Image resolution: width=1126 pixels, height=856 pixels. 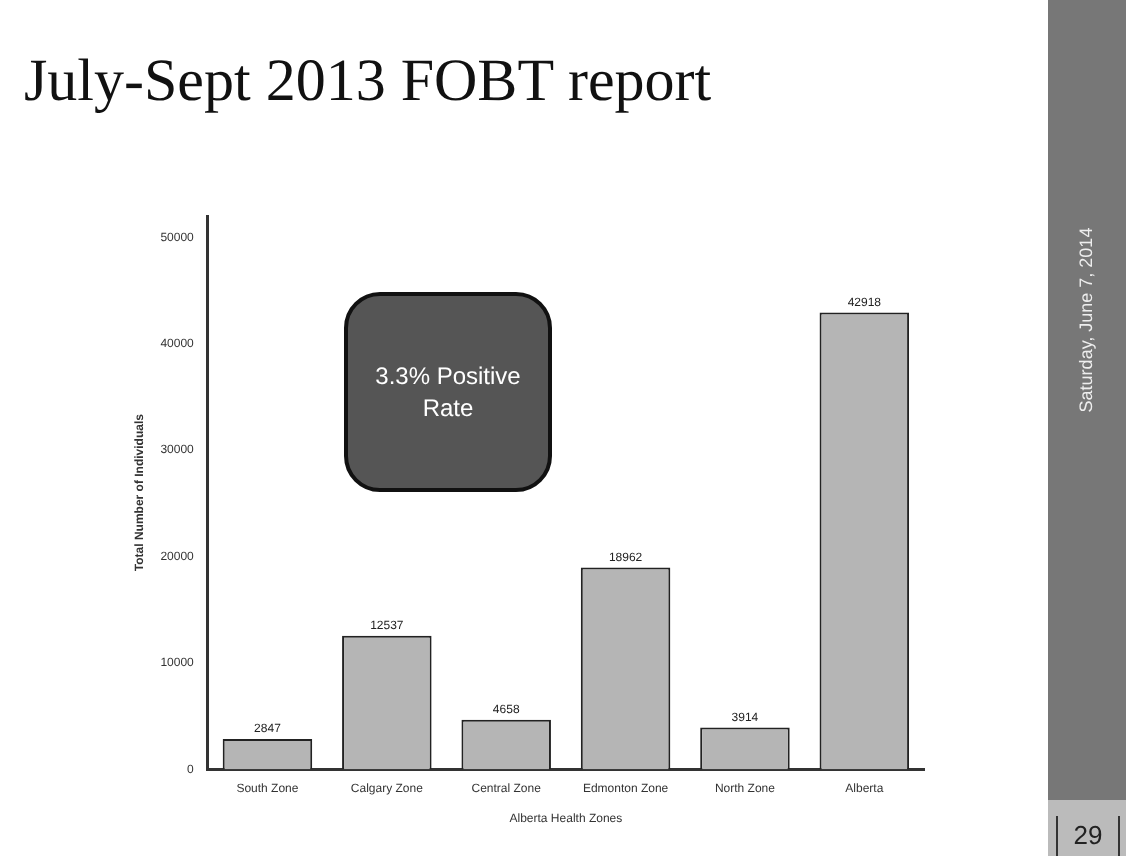 I want to click on text: Saturday, June 7, 2014, so click(x=1086, y=320).